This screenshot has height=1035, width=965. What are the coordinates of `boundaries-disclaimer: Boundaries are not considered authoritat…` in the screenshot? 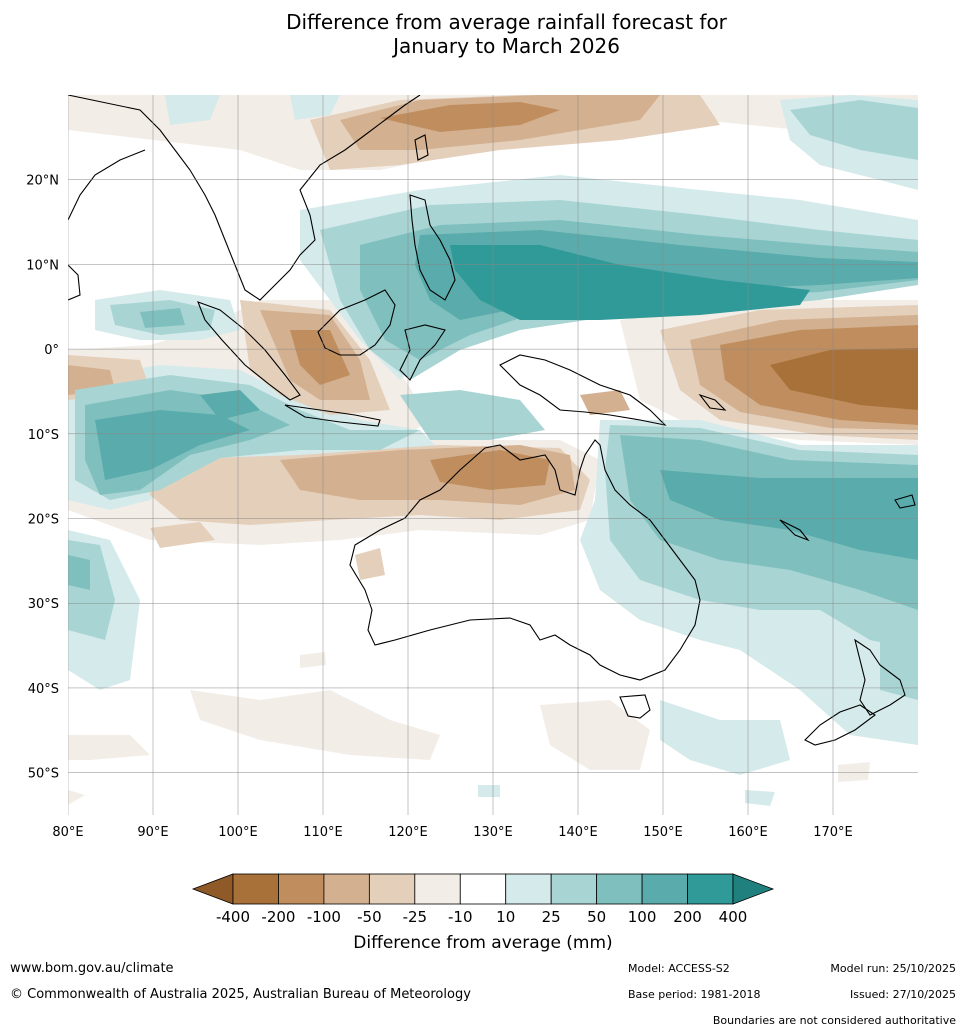 It's located at (834, 1020).